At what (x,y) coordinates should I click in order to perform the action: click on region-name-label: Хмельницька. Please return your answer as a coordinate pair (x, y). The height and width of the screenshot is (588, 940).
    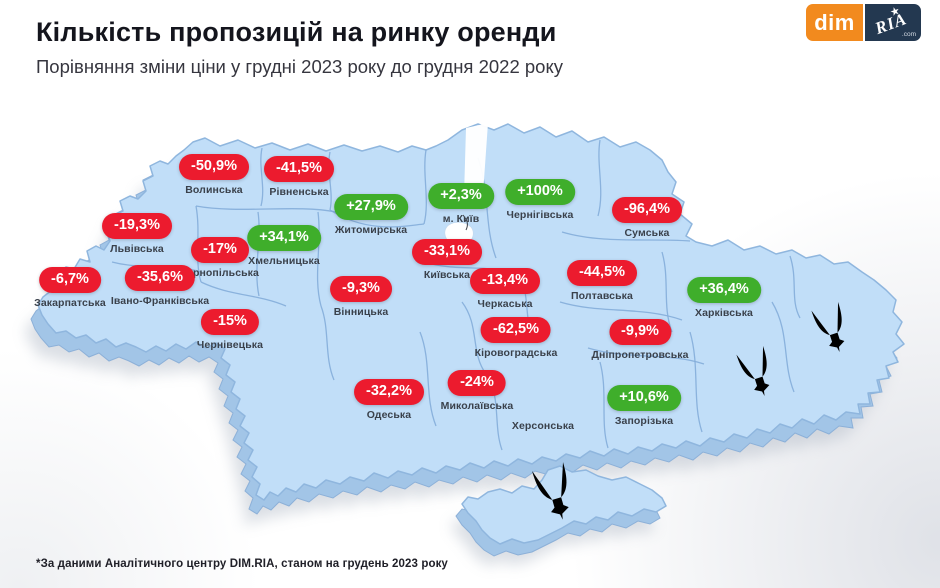
    Looking at the image, I should click on (284, 260).